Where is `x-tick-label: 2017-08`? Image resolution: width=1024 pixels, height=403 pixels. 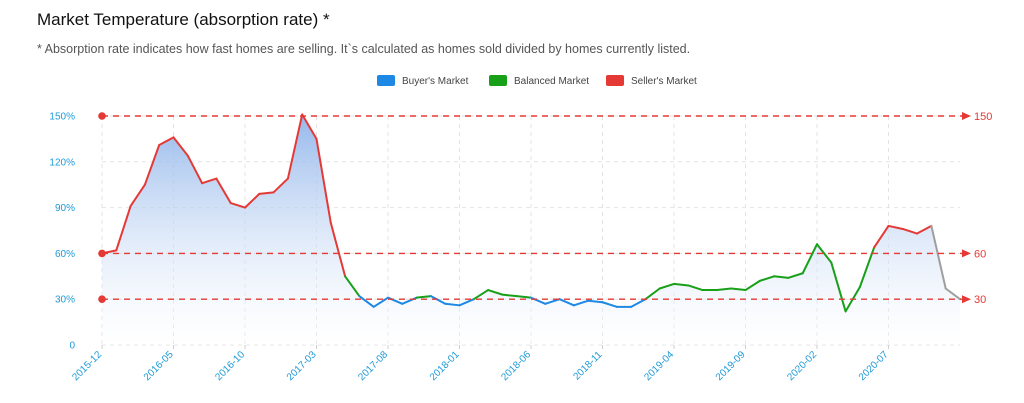
x-tick-label: 2017-08 is located at coordinates (373, 366).